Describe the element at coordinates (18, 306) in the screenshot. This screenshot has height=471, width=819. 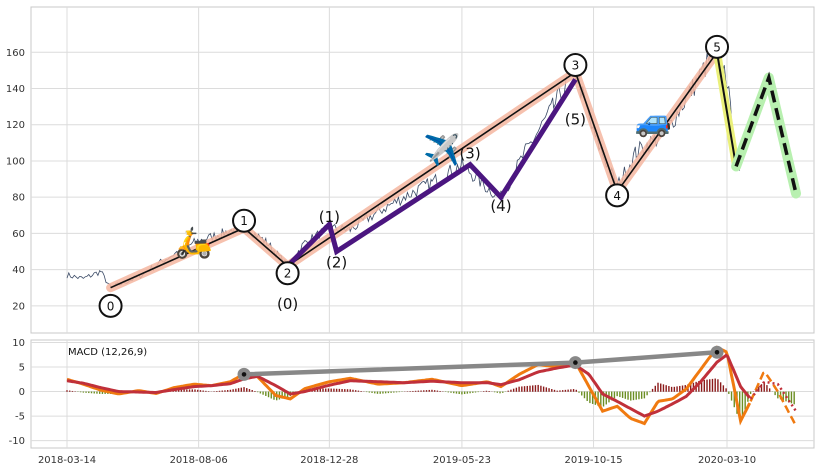
I see `price-ytick-label-0: 20` at that location.